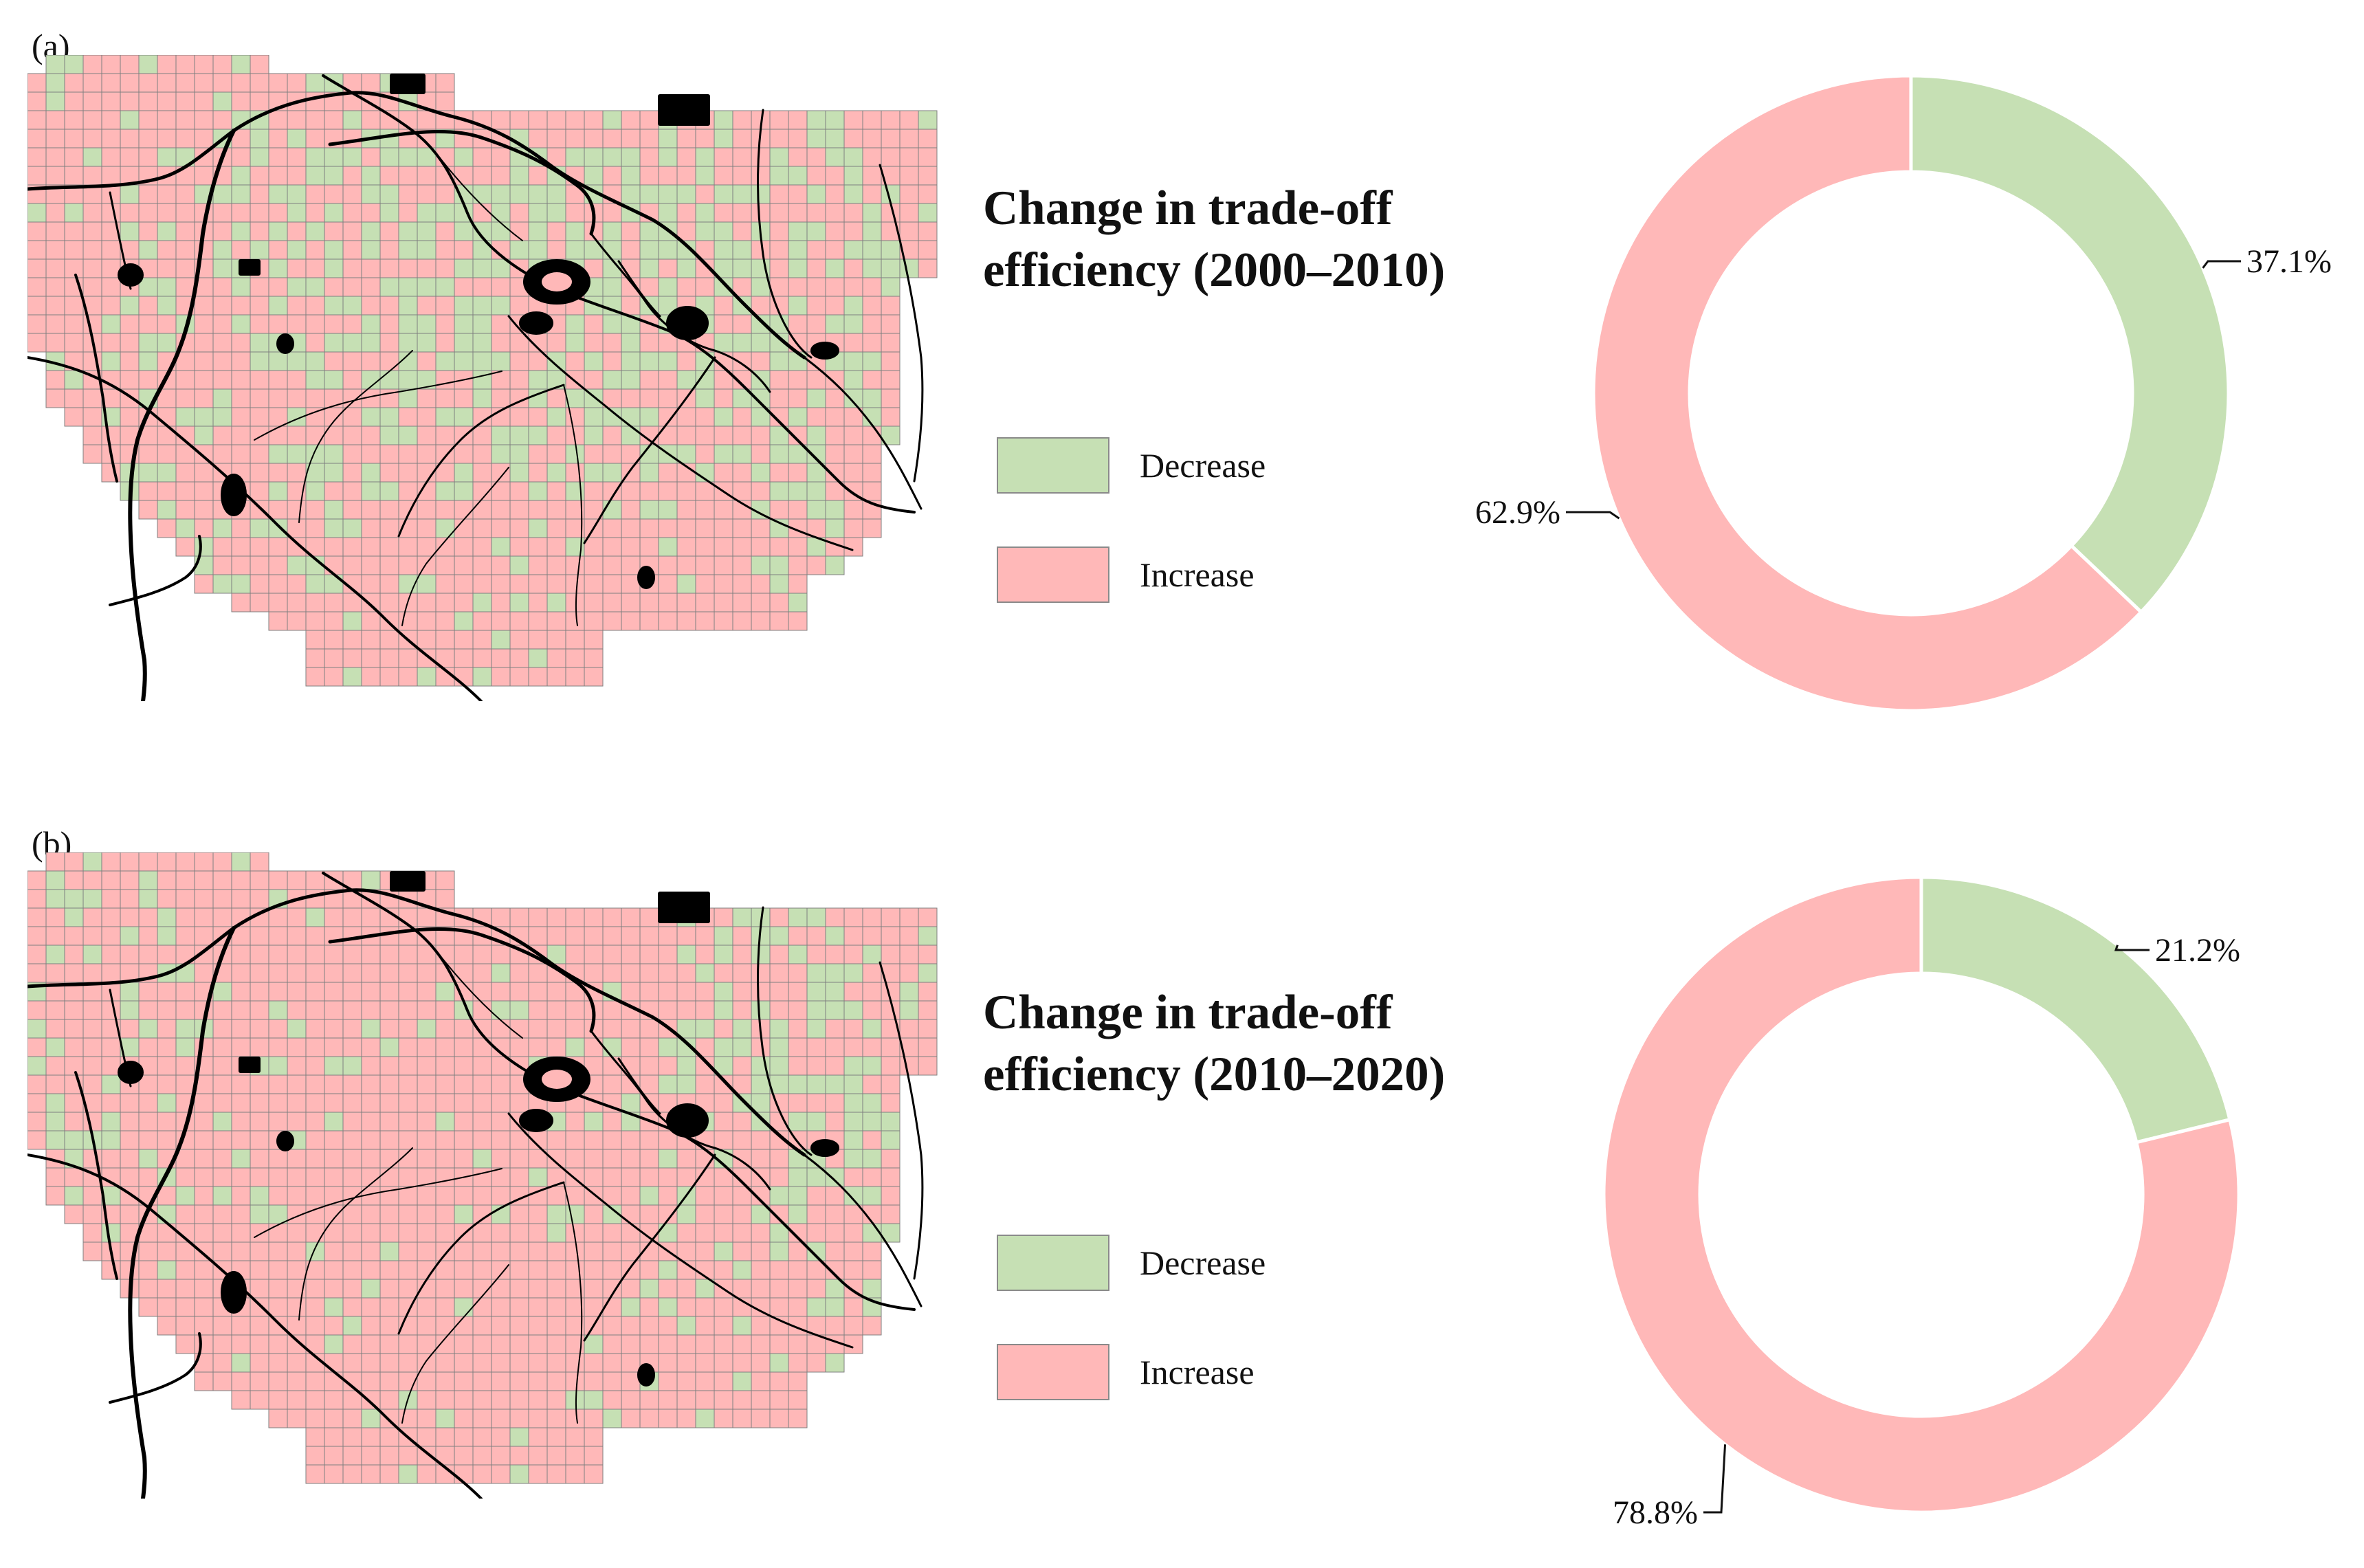 The width and height of the screenshot is (2364, 1568). Describe the element at coordinates (2221, 264) in the screenshot. I see `leader-line-decrease` at that location.